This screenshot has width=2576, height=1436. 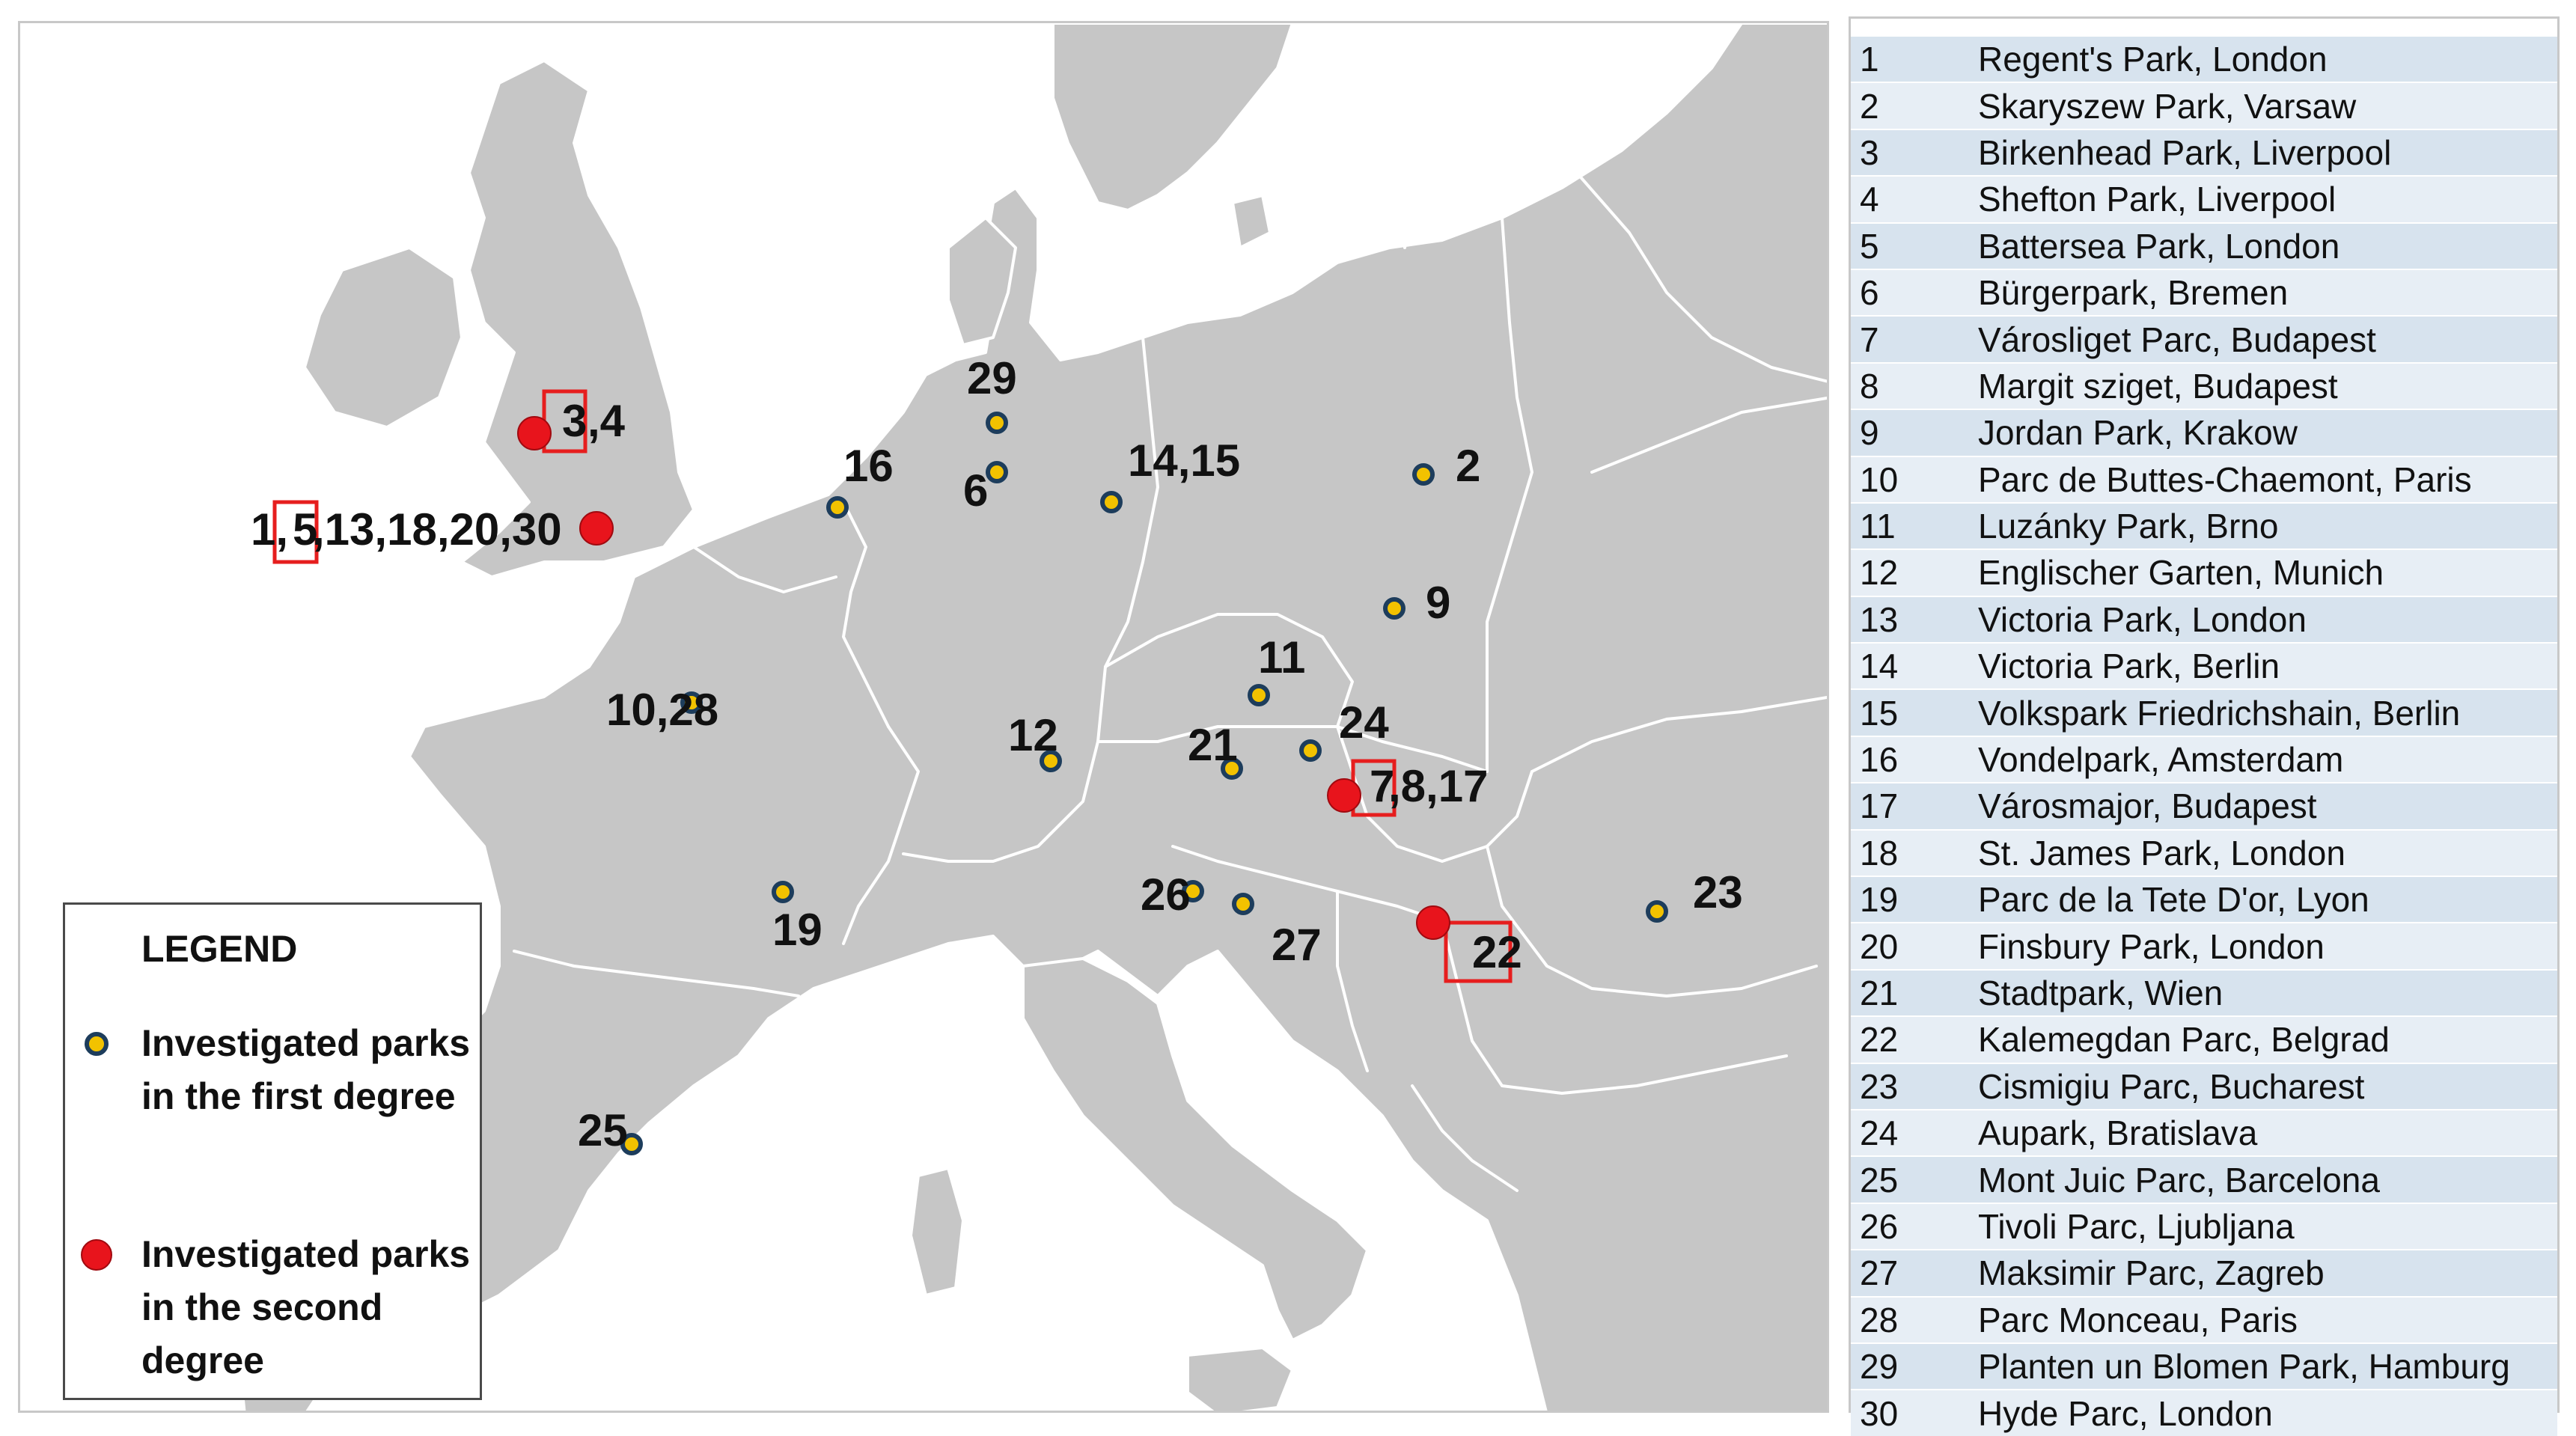 What do you see at coordinates (2177, 339) in the screenshot?
I see `park-name: Városliget Parc, Budapest` at bounding box center [2177, 339].